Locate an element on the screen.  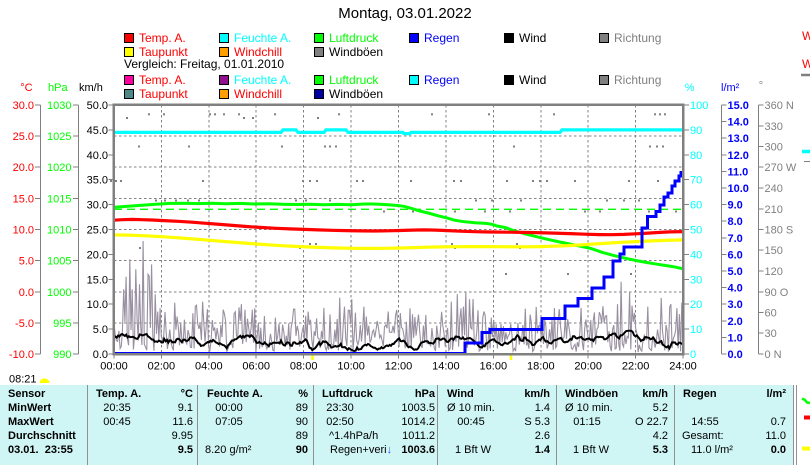
svg-text: 50.0 is located at coordinates (97, 106).